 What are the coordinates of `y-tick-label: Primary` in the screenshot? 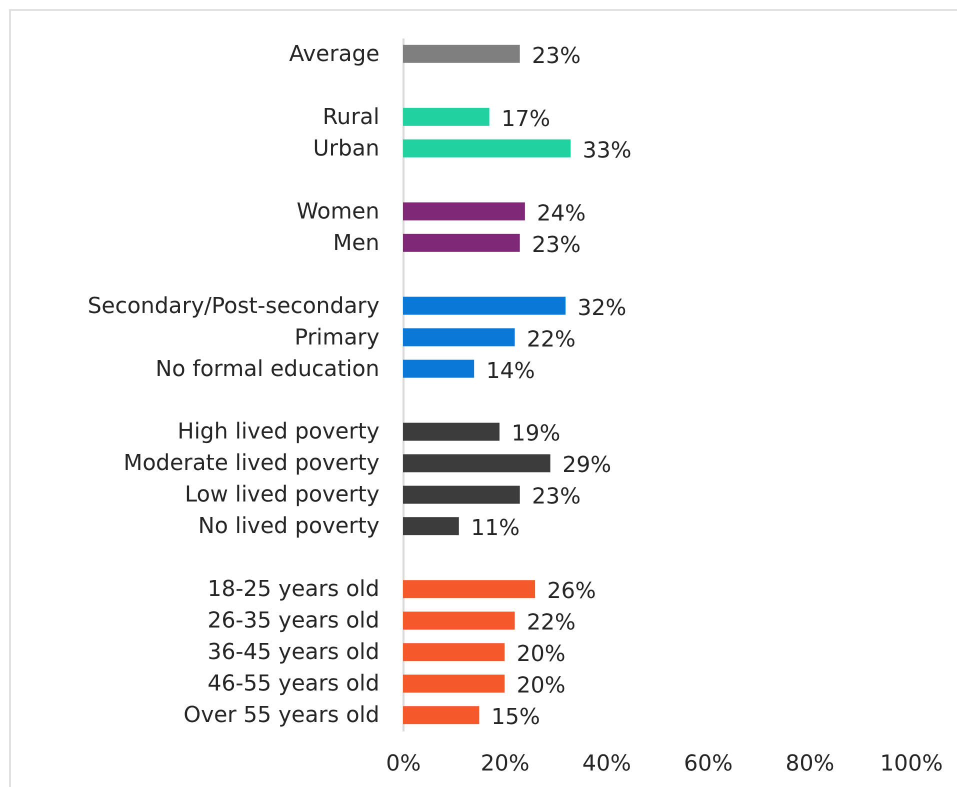 It's located at (337, 337).